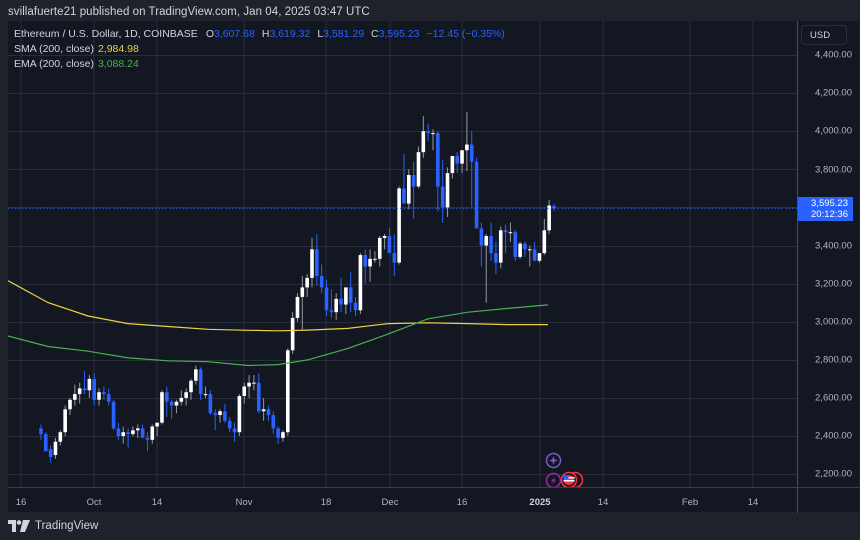  What do you see at coordinates (829, 214) in the screenshot?
I see `bar-countdown: 20:12:36` at bounding box center [829, 214].